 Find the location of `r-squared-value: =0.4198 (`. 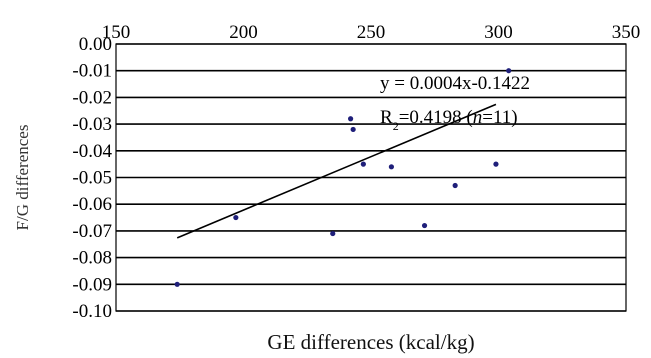

r-squared-value: =0.4198 ( is located at coordinates (436, 117).